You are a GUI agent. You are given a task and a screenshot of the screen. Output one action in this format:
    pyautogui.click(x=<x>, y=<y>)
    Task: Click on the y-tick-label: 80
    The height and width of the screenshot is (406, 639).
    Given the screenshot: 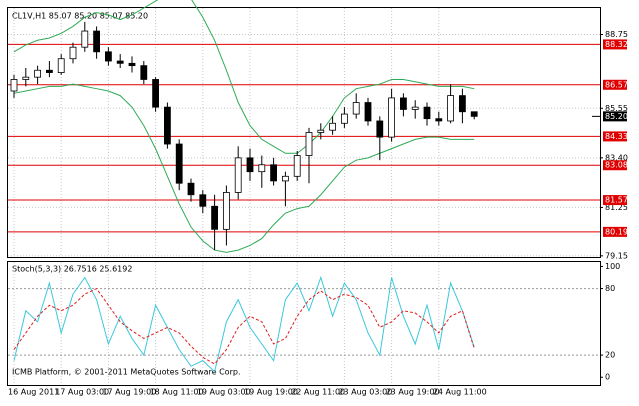 What is the action you would take?
    pyautogui.click(x=610, y=288)
    